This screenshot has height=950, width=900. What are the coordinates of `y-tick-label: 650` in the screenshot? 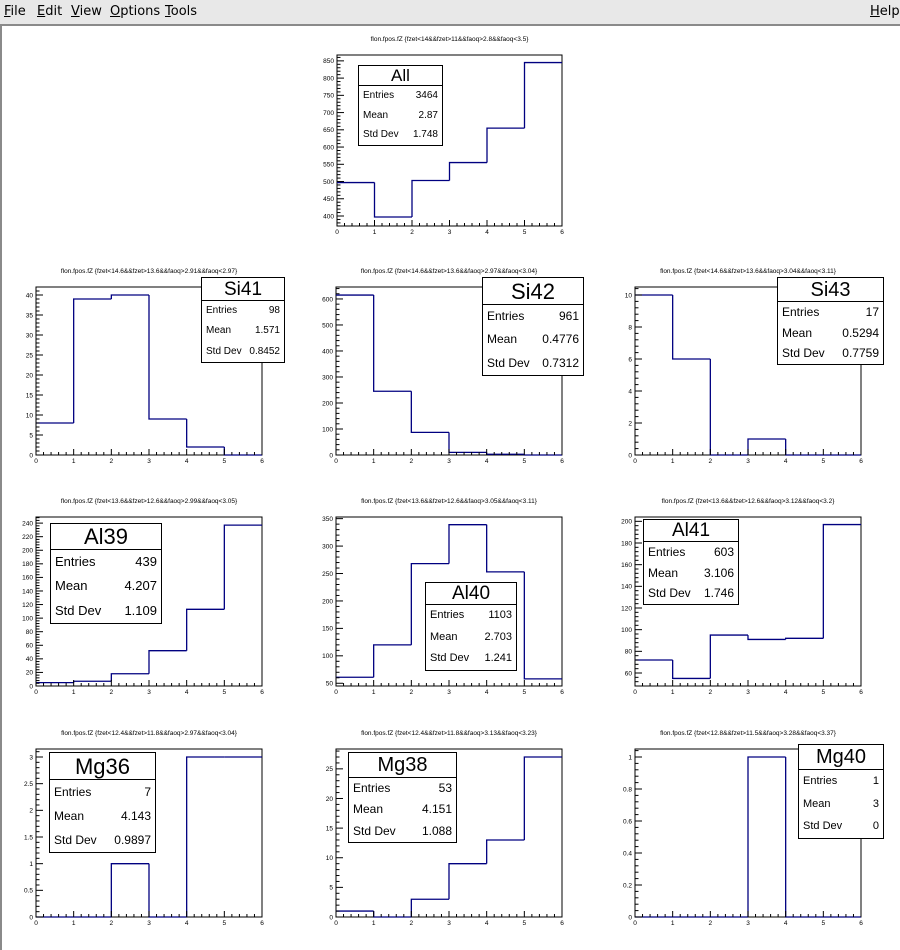 It's located at (328, 130).